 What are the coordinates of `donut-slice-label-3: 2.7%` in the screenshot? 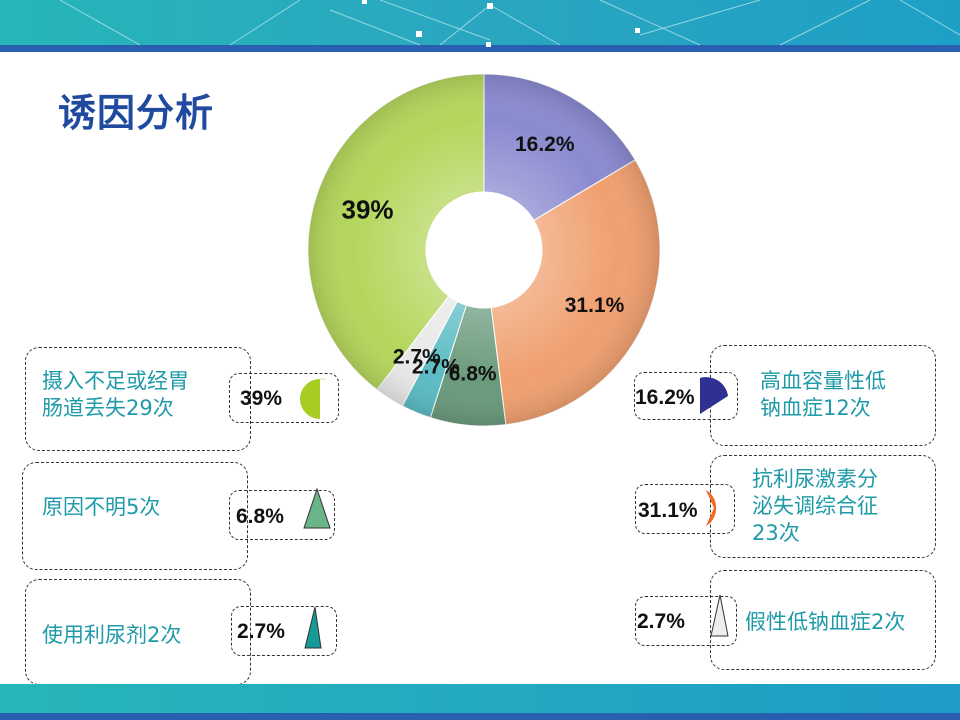 It's located at (436, 366).